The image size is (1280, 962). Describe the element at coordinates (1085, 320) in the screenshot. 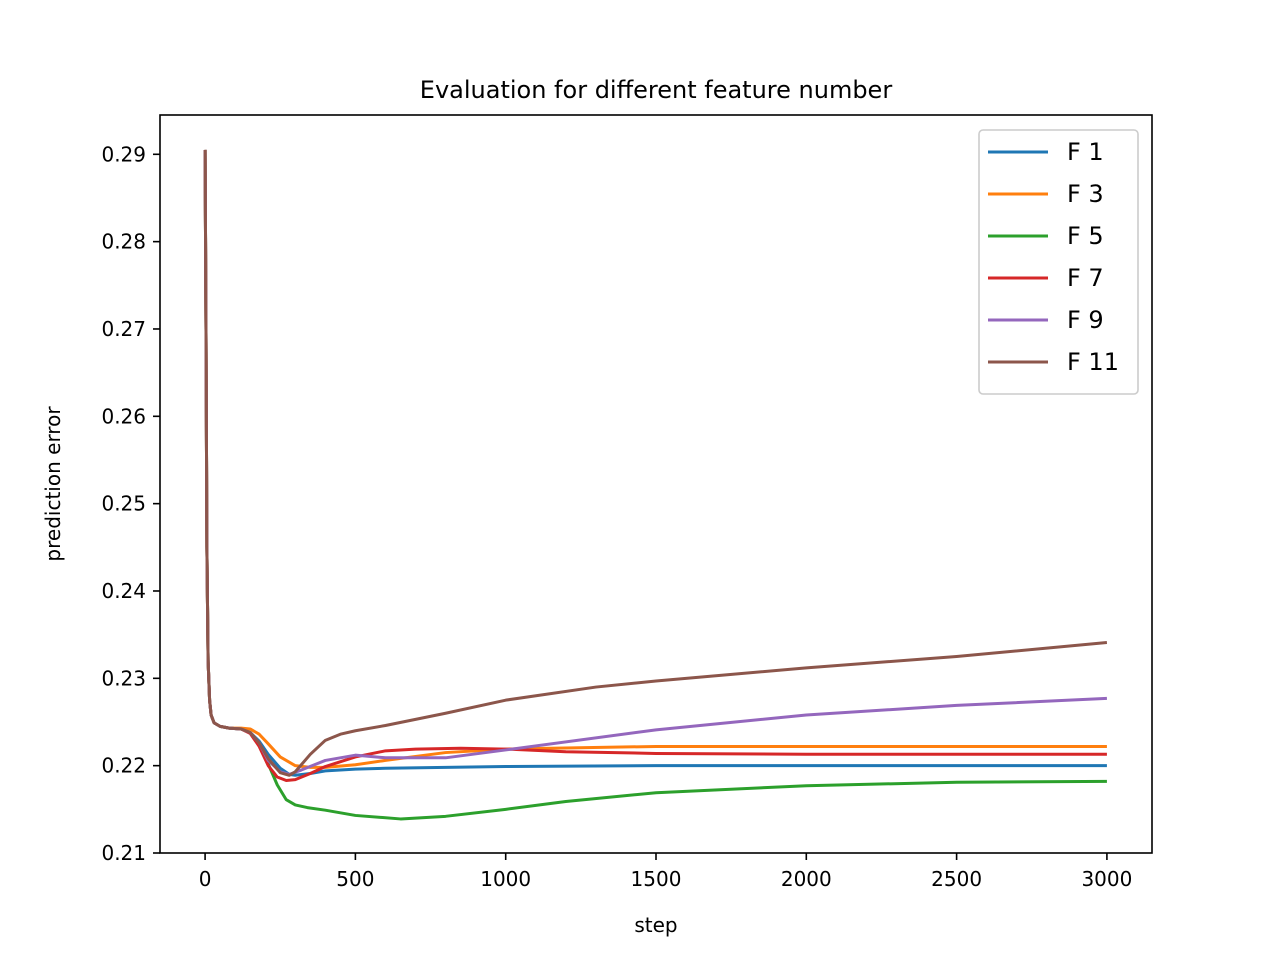

I see `legend-label: F 9` at that location.